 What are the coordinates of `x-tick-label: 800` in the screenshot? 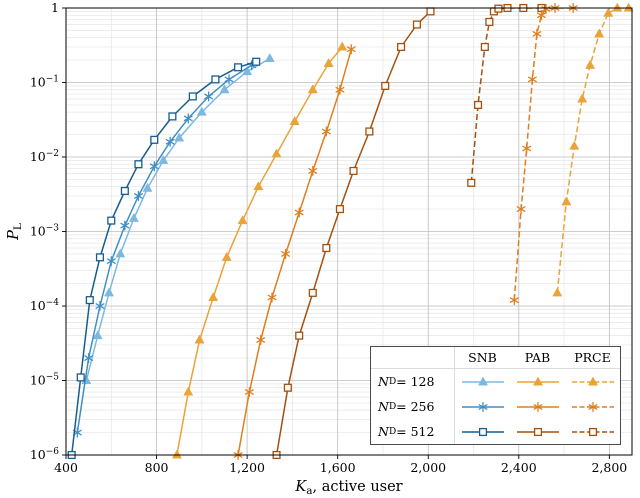 It's located at (157, 467).